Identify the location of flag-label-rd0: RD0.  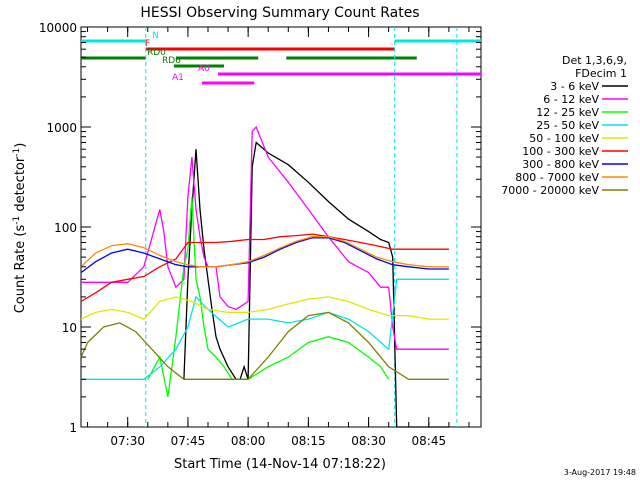
(156, 53).